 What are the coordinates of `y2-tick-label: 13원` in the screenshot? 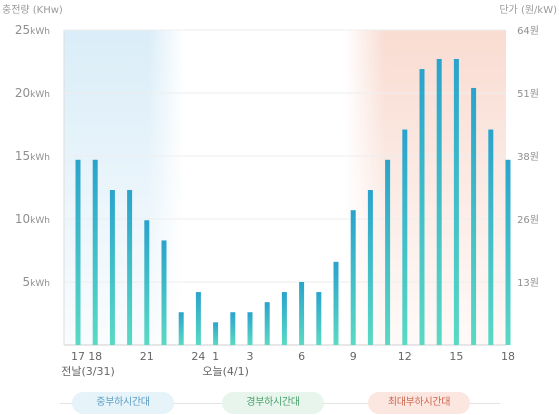 It's located at (528, 283).